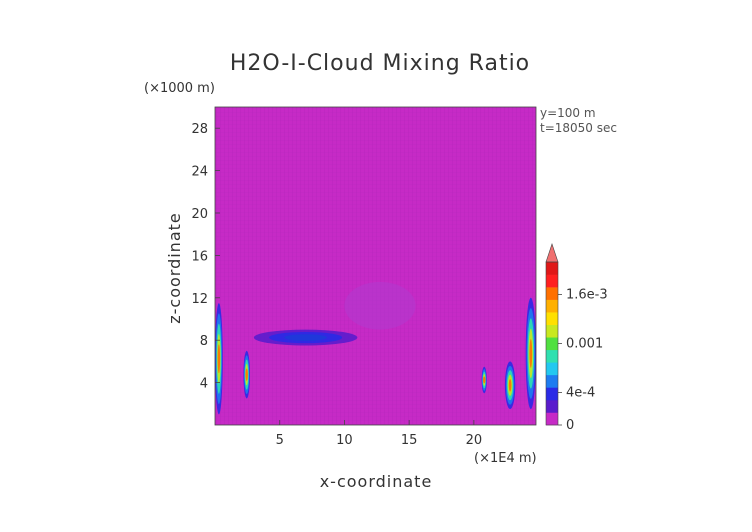 The width and height of the screenshot is (752, 532). I want to click on y-tick-label: 4, so click(204, 384).